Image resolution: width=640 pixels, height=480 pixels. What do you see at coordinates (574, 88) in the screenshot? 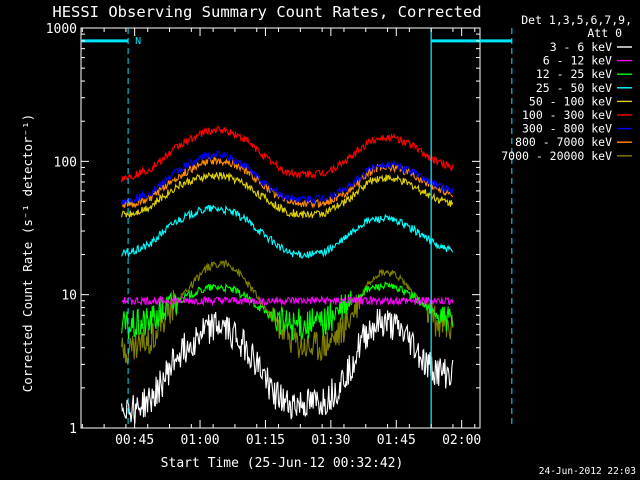
I see `legend-label: 25 - 50 keV` at bounding box center [574, 88].